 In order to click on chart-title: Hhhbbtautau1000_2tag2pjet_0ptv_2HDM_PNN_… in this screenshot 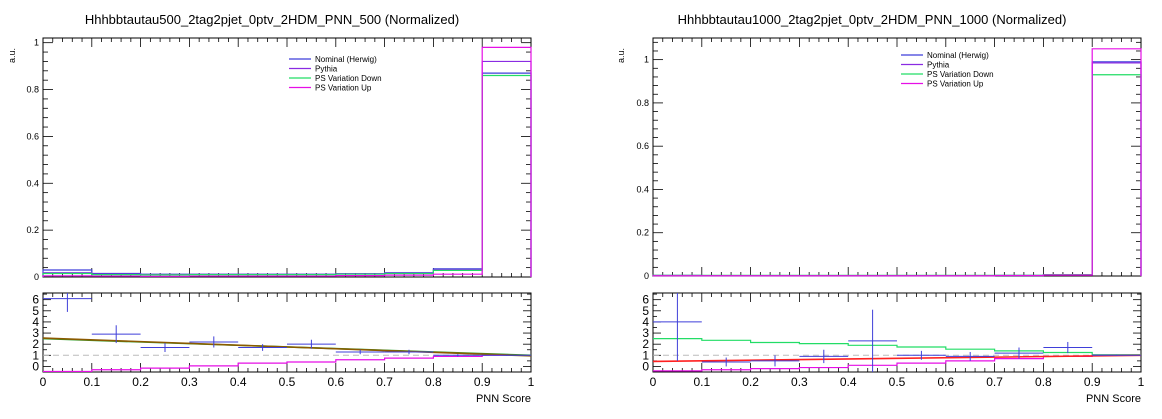, I will do `click(872, 19)`.